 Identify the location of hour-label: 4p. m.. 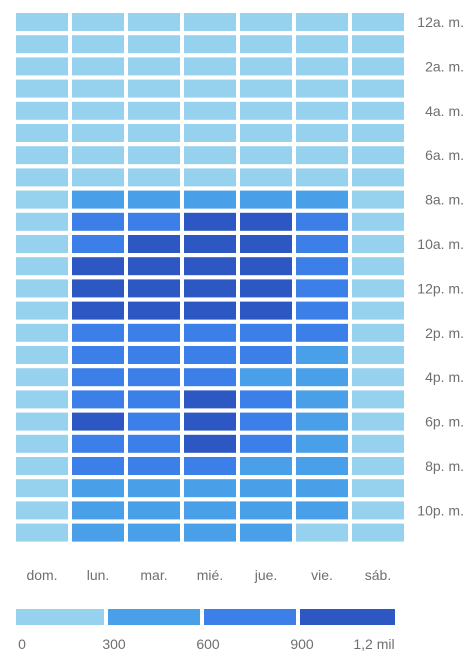
(444, 377).